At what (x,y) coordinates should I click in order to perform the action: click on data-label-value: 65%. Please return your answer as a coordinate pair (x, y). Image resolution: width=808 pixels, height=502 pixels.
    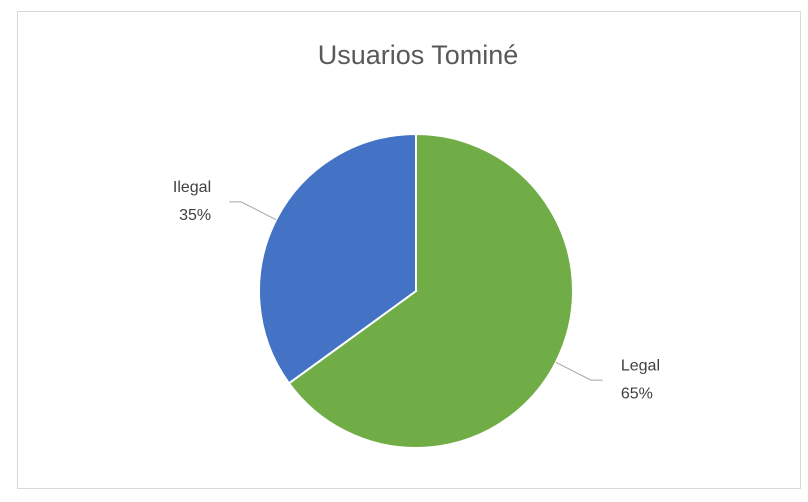
    Looking at the image, I should click on (637, 393).